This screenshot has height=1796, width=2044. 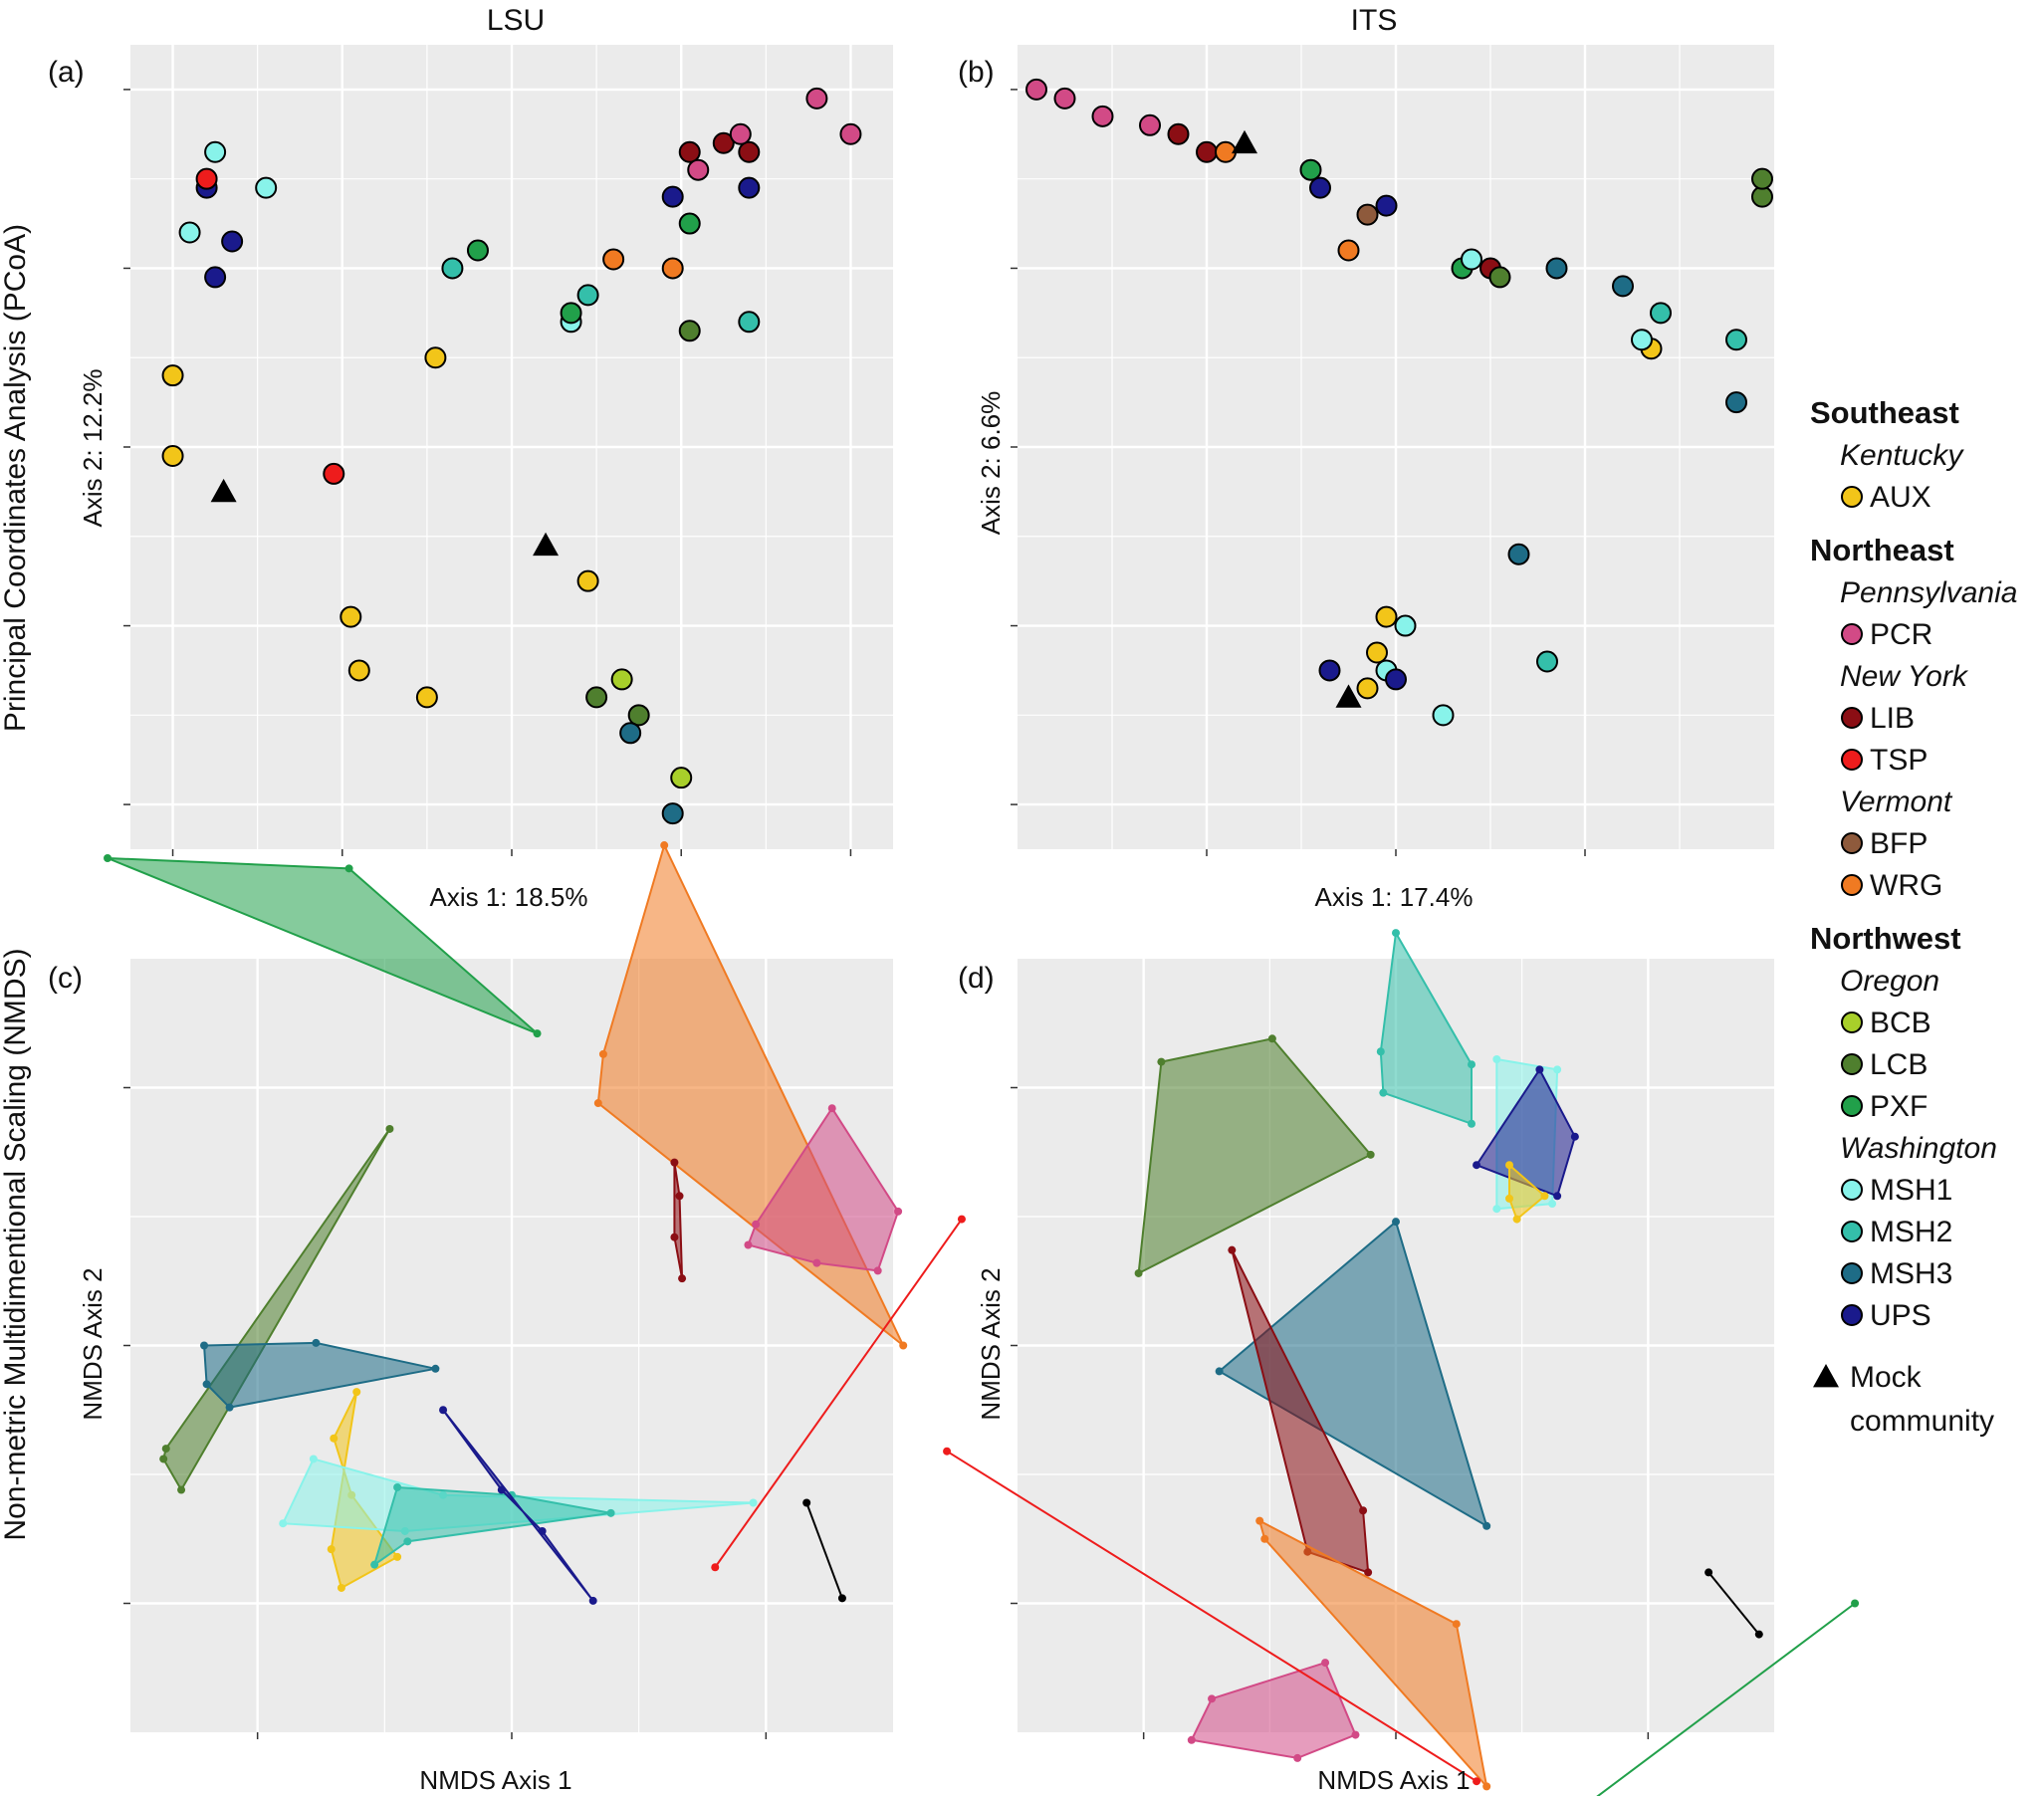 I want to click on endpoint-pxf, so click(x=1856, y=1603).